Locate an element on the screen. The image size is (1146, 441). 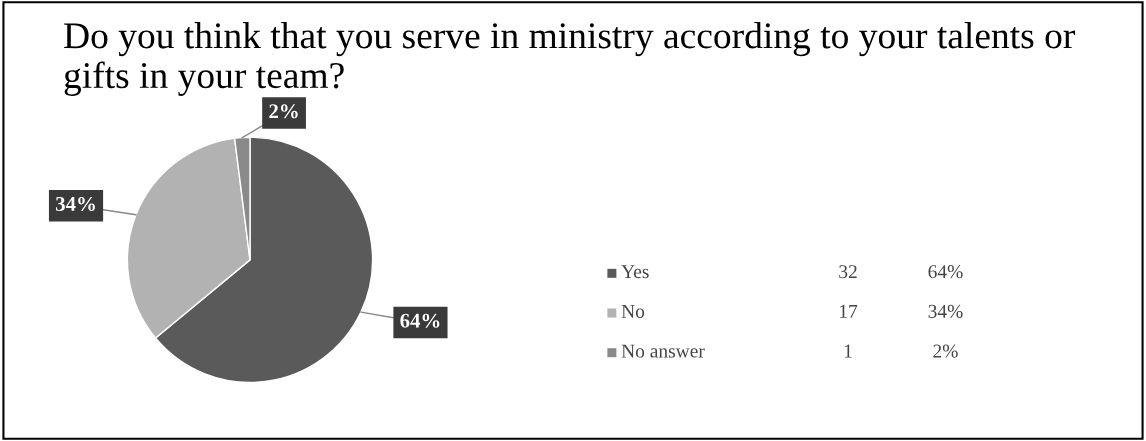
text: 64% is located at coordinates (945, 272).